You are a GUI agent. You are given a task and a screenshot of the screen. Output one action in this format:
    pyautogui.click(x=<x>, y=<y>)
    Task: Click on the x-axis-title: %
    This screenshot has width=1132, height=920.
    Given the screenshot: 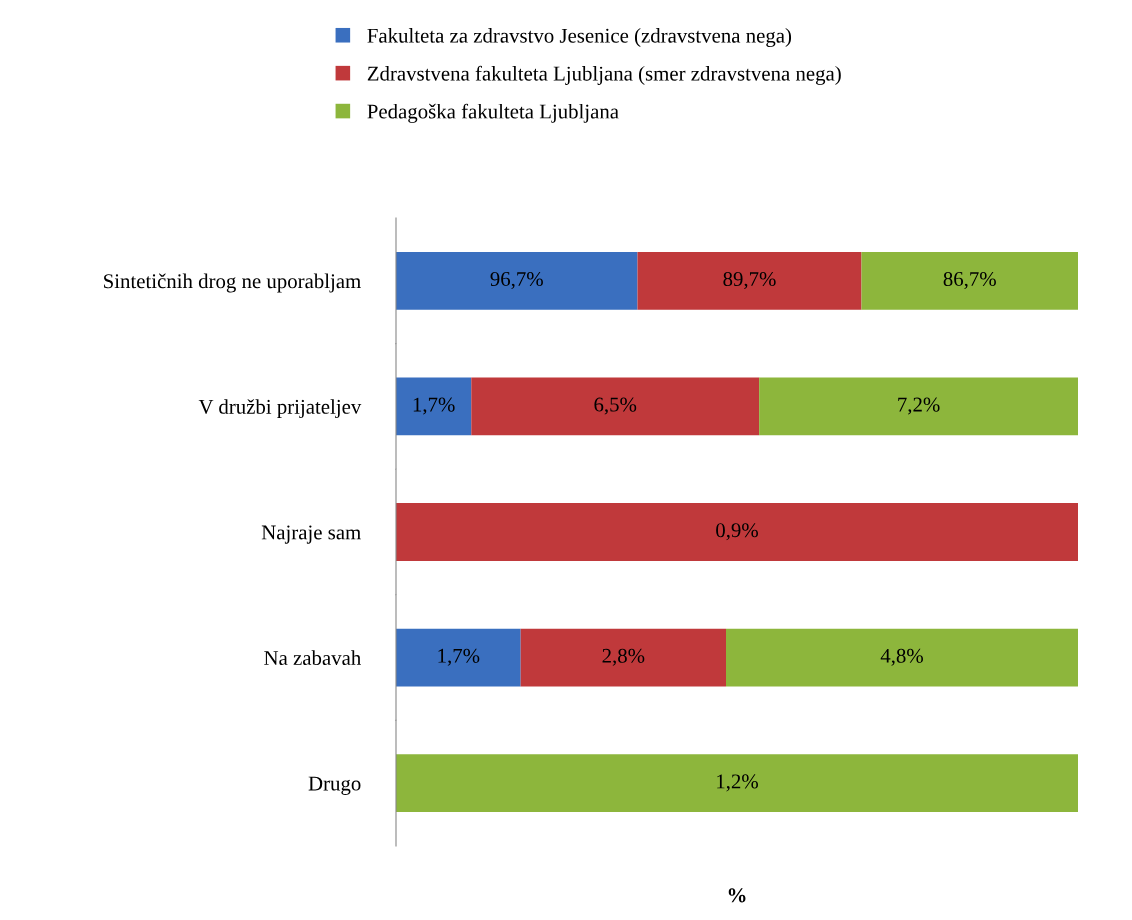 What is the action you would take?
    pyautogui.click(x=737, y=895)
    